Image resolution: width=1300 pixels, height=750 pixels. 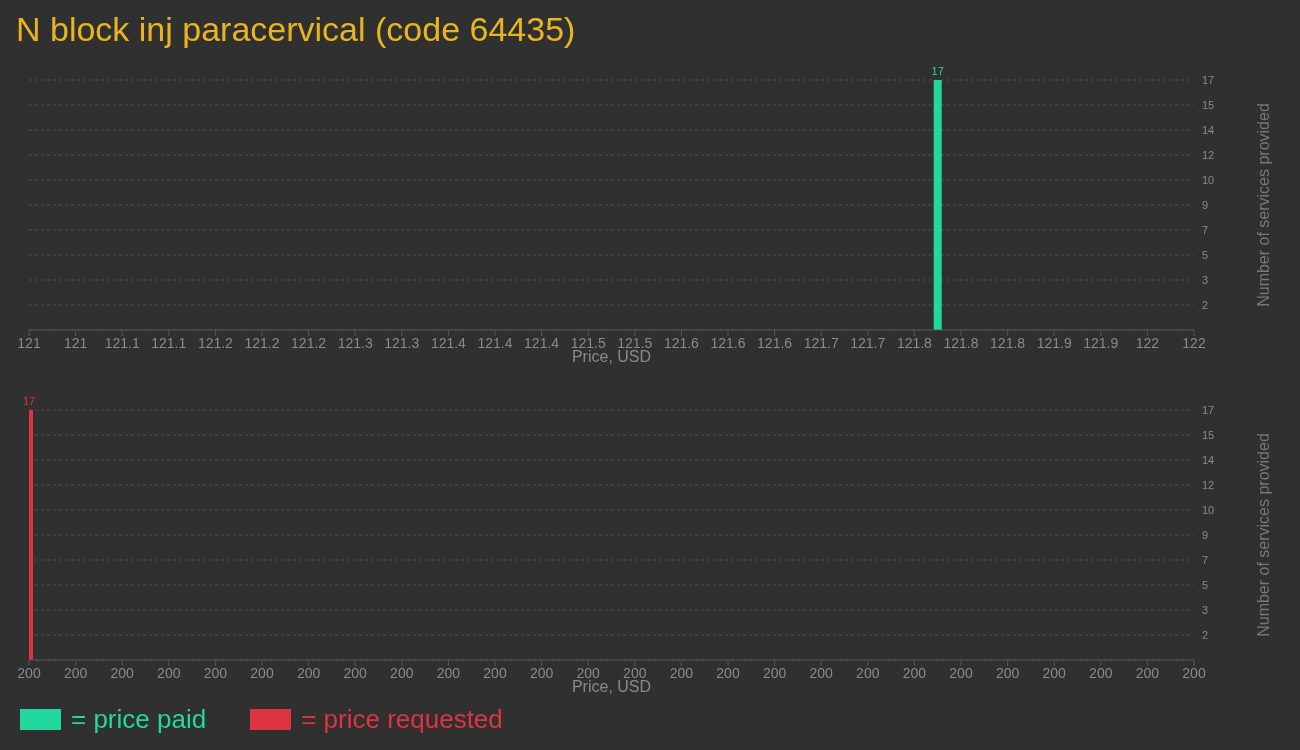 What do you see at coordinates (402, 719) in the screenshot?
I see `legend-label: = price requested` at bounding box center [402, 719].